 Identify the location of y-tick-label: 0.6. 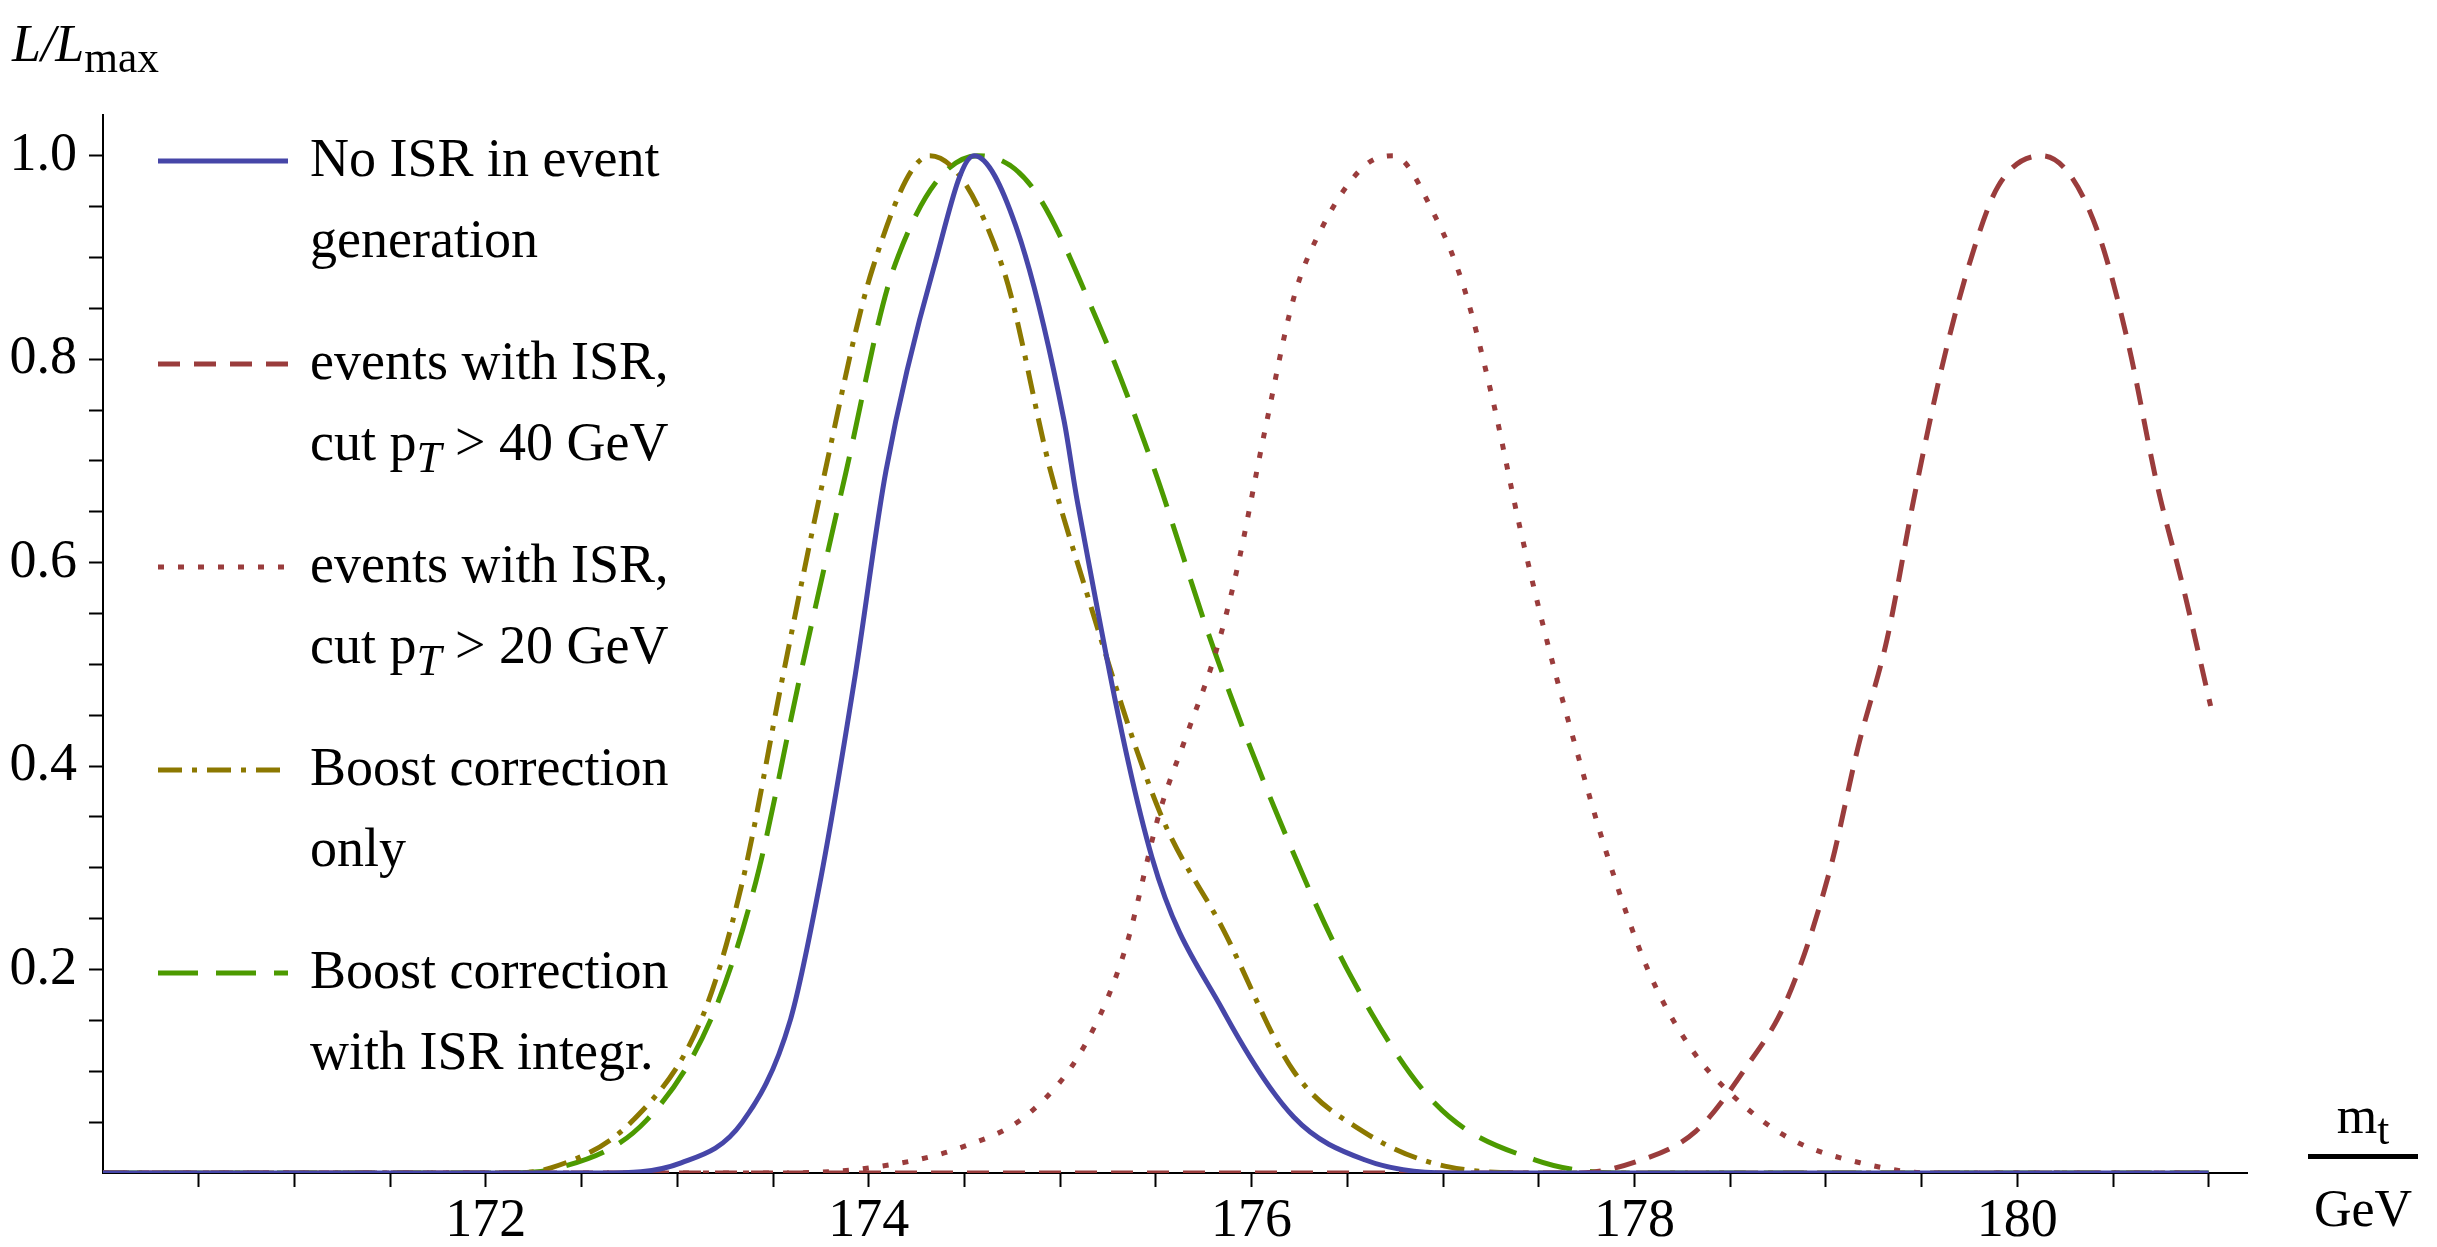
(43, 558).